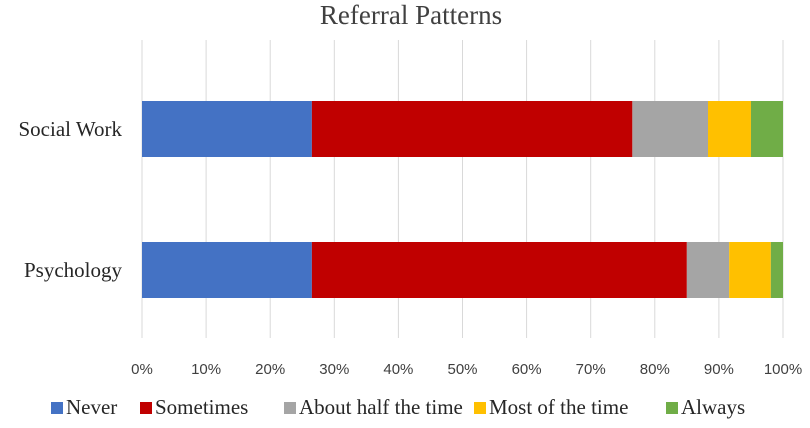 The width and height of the screenshot is (810, 428). I want to click on x-tick-label: 60%, so click(527, 369).